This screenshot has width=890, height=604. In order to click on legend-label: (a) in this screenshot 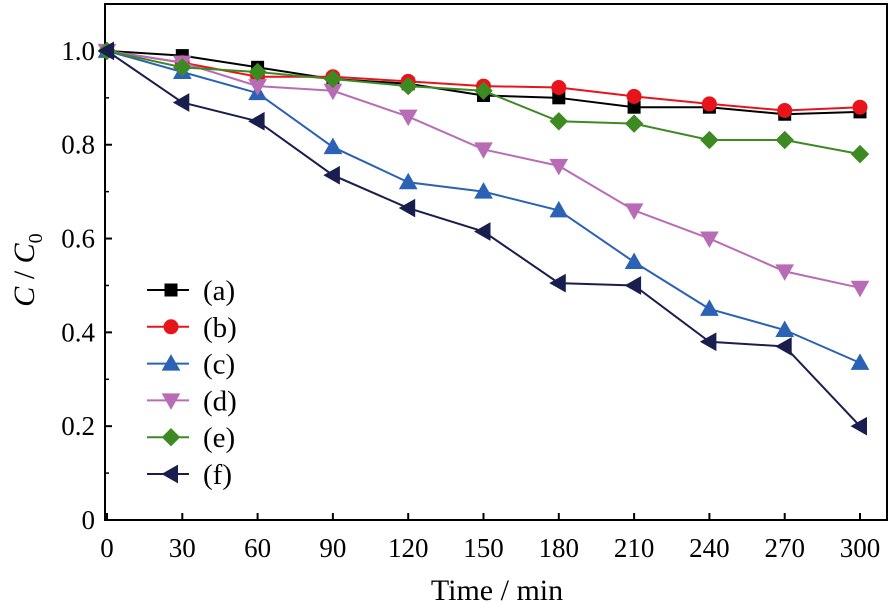, I will do `click(219, 291)`.